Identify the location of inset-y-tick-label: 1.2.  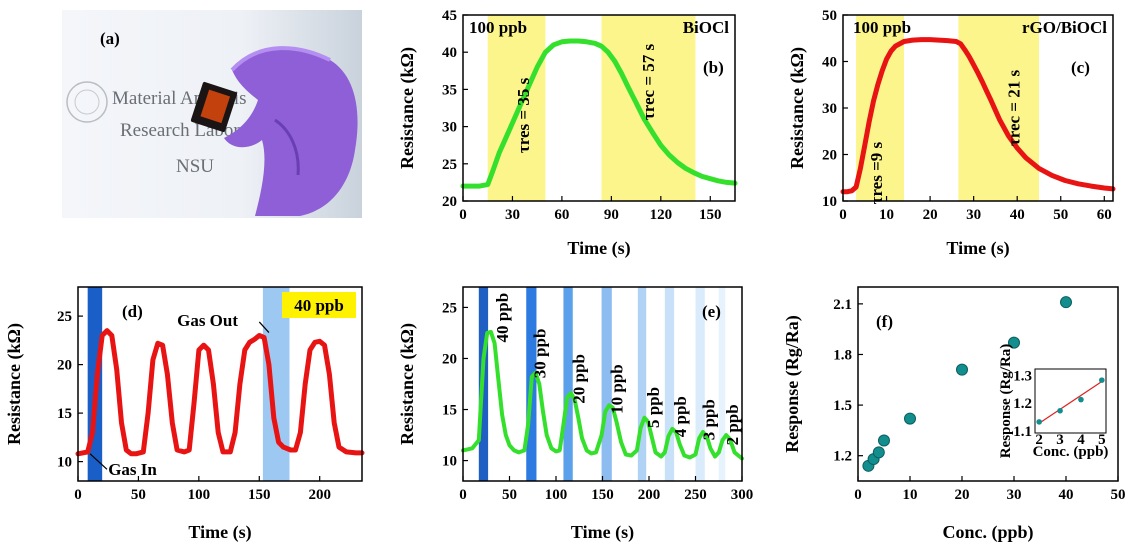
(1022, 404).